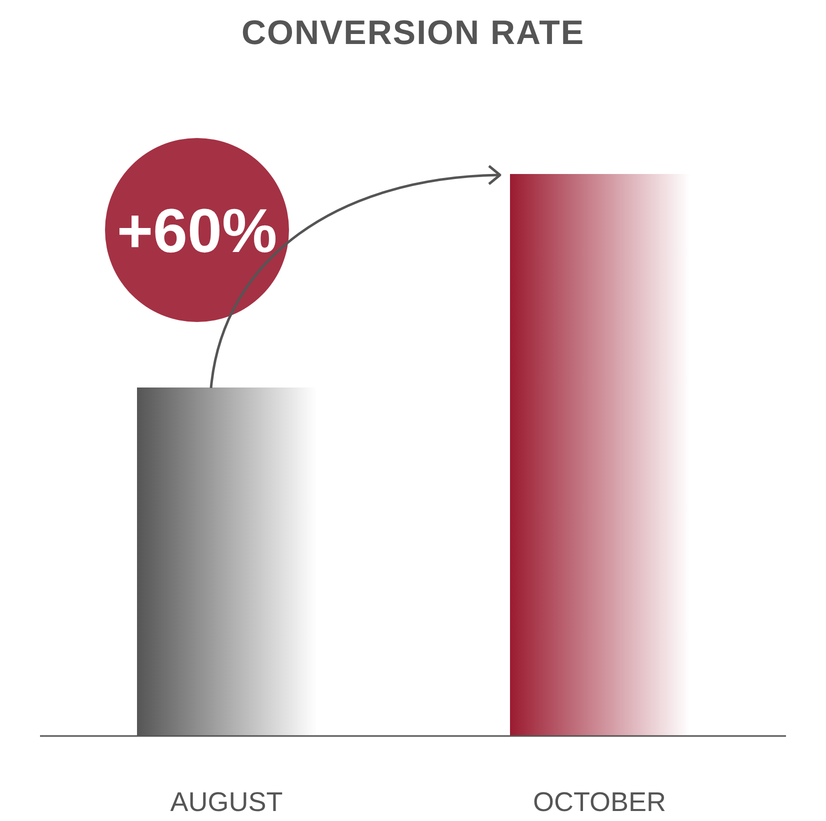 The image size is (826, 821). What do you see at coordinates (599, 802) in the screenshot?
I see `x-tick-label: OCTOBER` at bounding box center [599, 802].